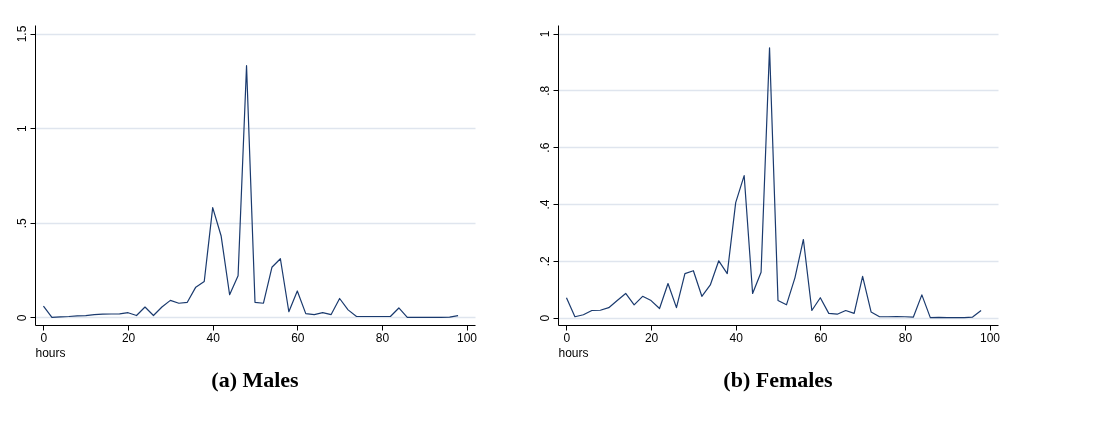 The image size is (1096, 443). Describe the element at coordinates (544, 147) in the screenshot. I see `y-tick-label: .6` at that location.